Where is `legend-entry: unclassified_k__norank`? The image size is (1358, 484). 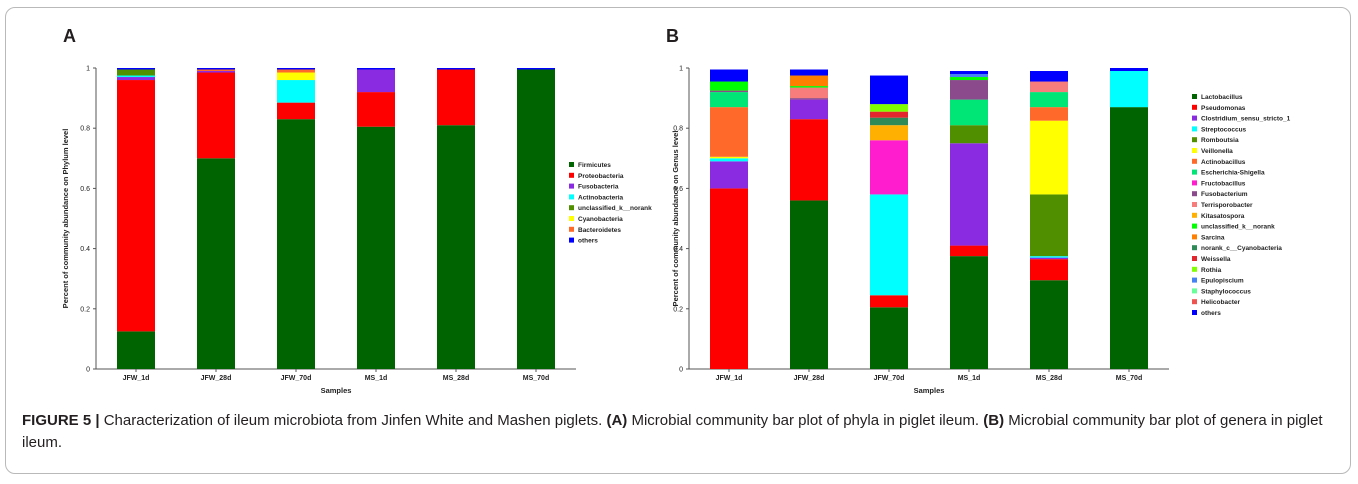 legend-entry: unclassified_k__norank is located at coordinates (1238, 227).